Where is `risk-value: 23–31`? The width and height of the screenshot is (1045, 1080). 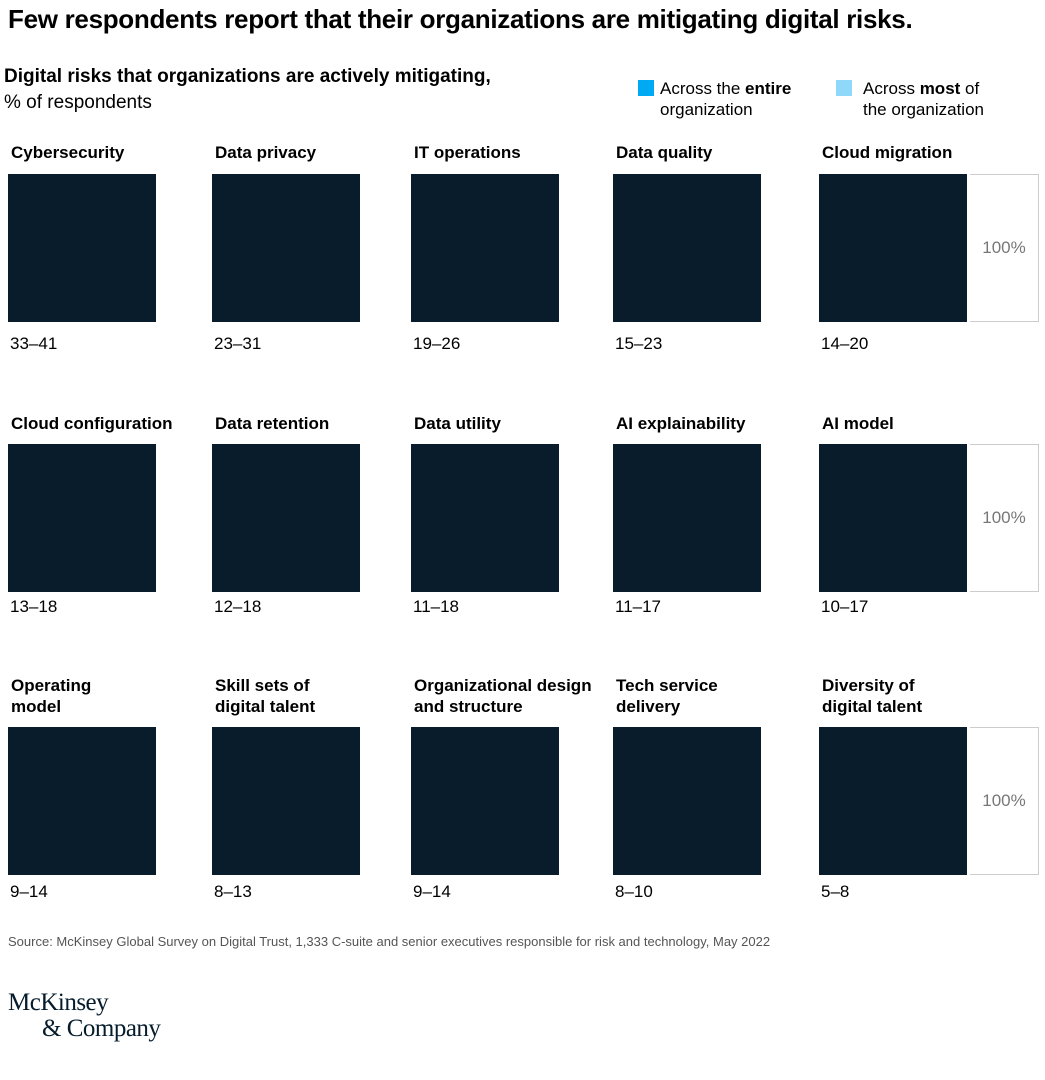 risk-value: 23–31 is located at coordinates (238, 343).